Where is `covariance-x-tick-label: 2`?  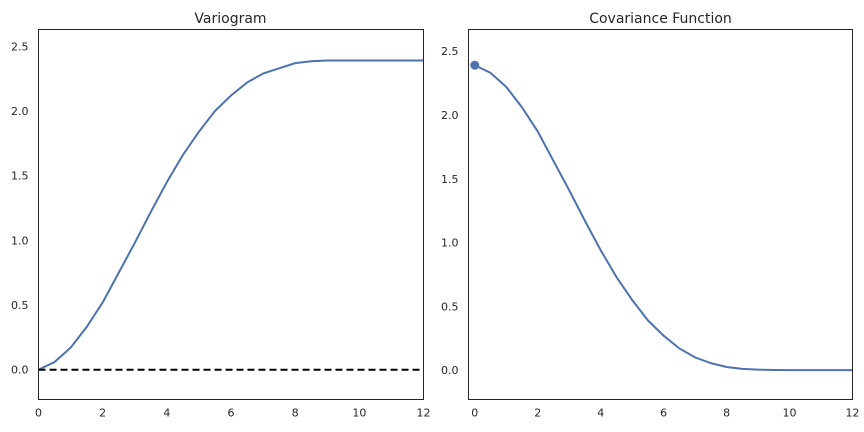
covariance-x-tick-label: 2 is located at coordinates (537, 413).